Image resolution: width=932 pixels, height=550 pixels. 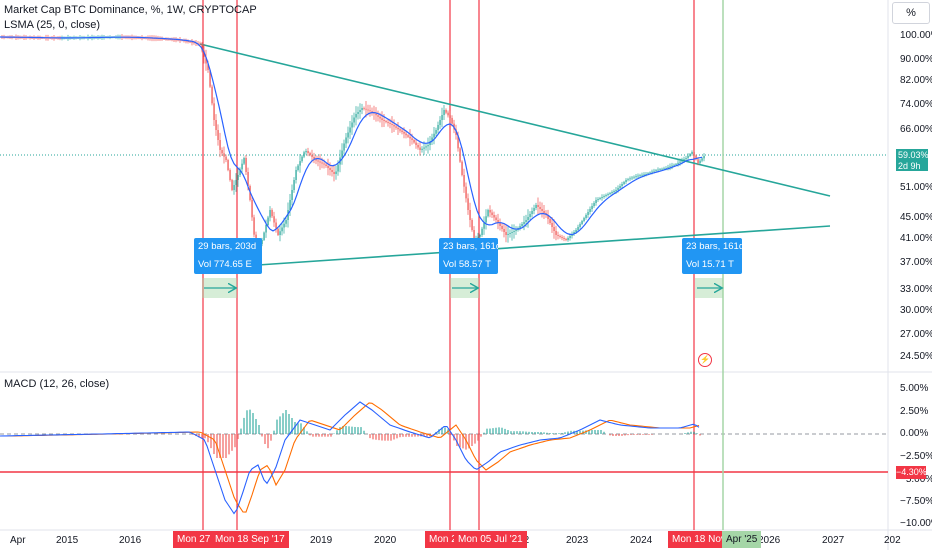 What do you see at coordinates (916, 262) in the screenshot?
I see `price-axis-label: 37.00%` at bounding box center [916, 262].